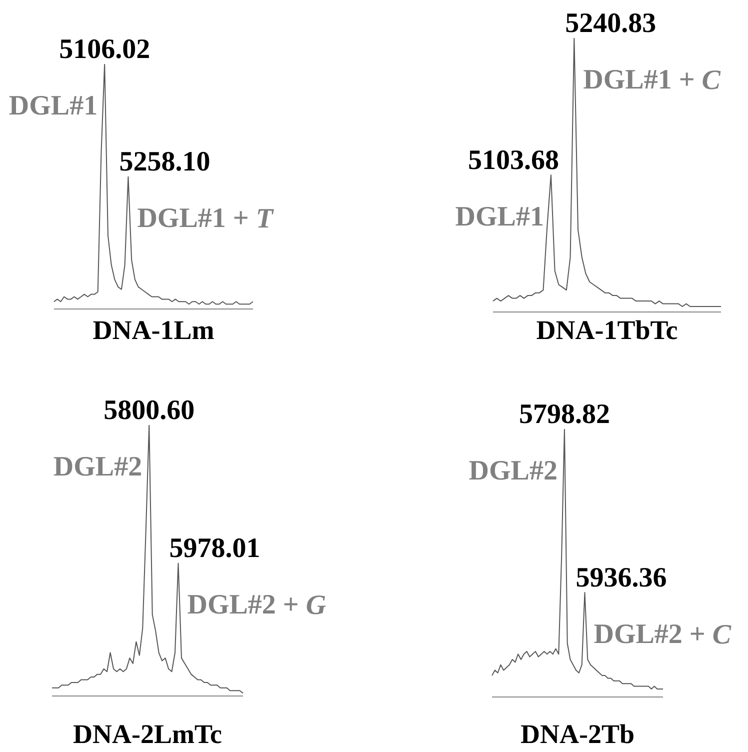 The height and width of the screenshot is (752, 748). Describe the element at coordinates (214, 548) in the screenshot. I see `annotation: 5978.01` at that location.